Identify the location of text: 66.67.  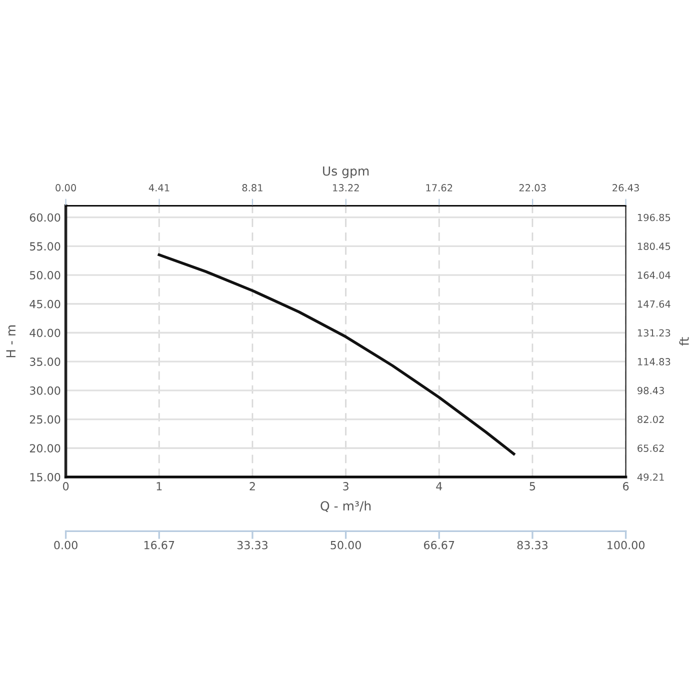
(439, 545).